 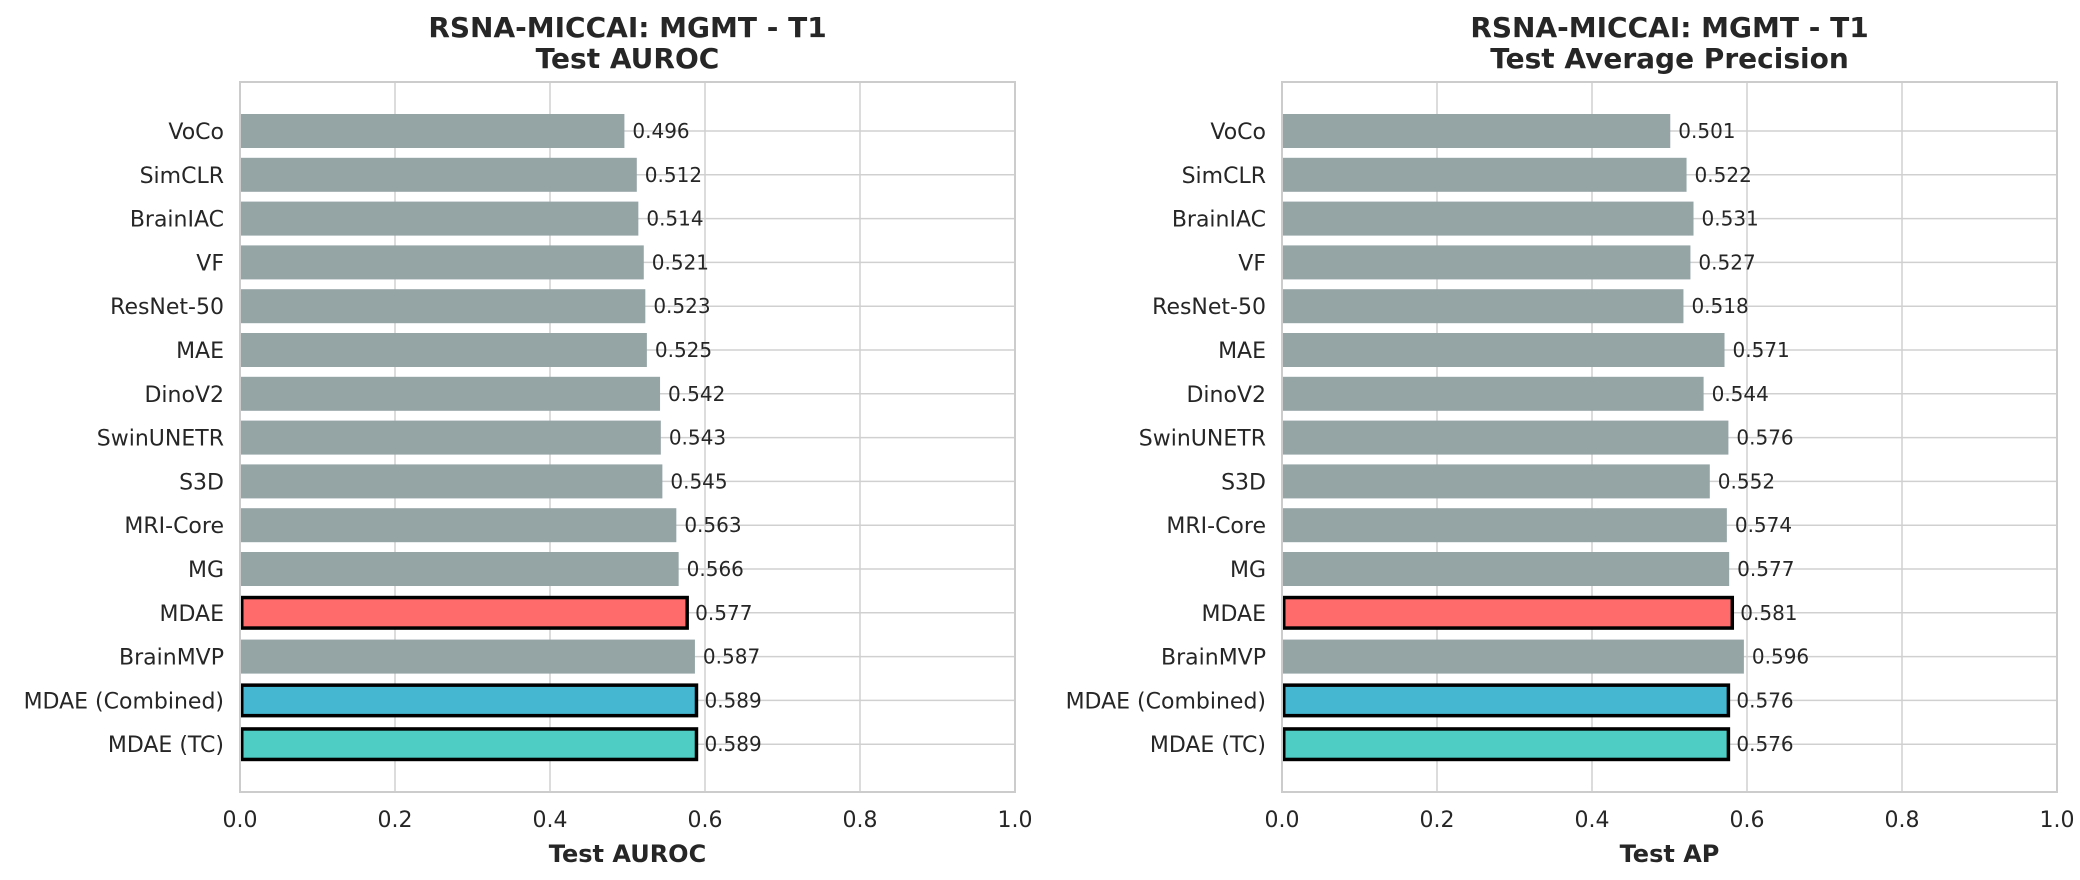 What do you see at coordinates (705, 820) in the screenshot?
I see `chart1-xtick-label: 0.6` at bounding box center [705, 820].